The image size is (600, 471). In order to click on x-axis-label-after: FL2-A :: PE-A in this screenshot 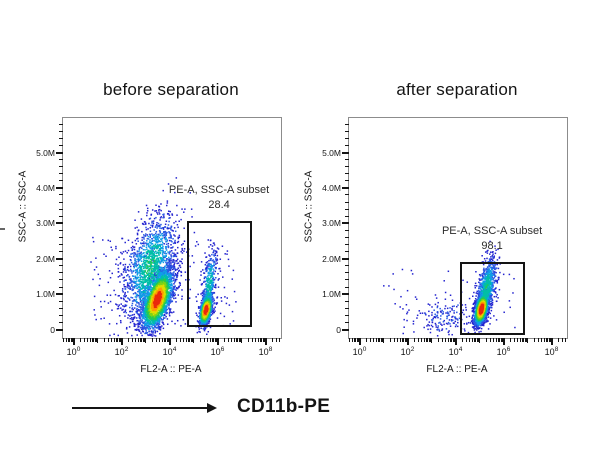, I will do `click(457, 369)`.